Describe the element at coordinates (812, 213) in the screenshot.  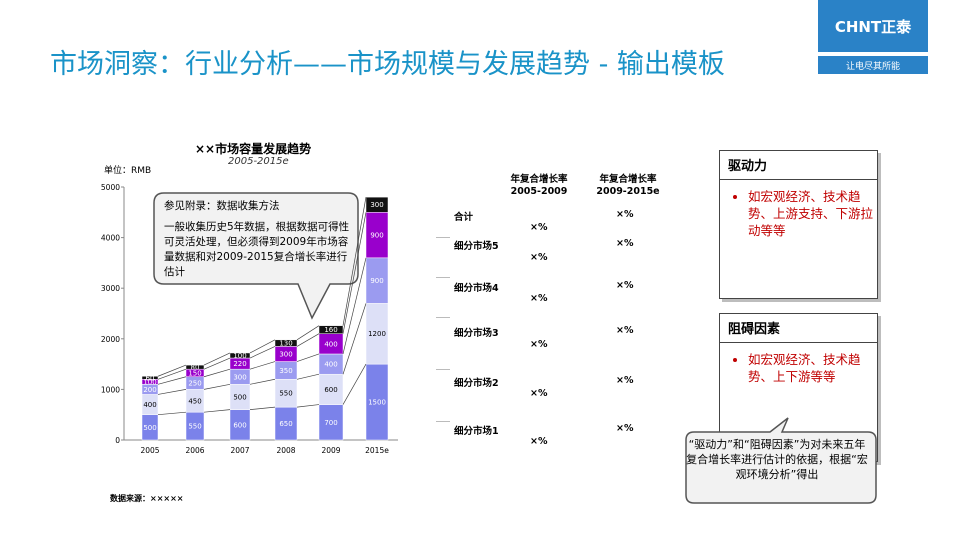
I see `drivers-item: 如宏观经济、技术趋势、上游支持、下游拉动等等` at that location.